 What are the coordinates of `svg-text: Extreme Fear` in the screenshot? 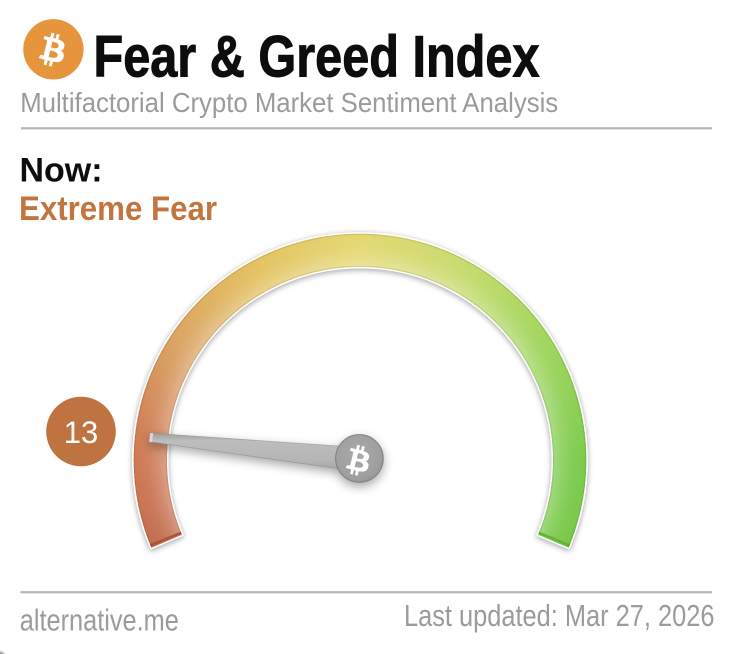 It's located at (118, 209).